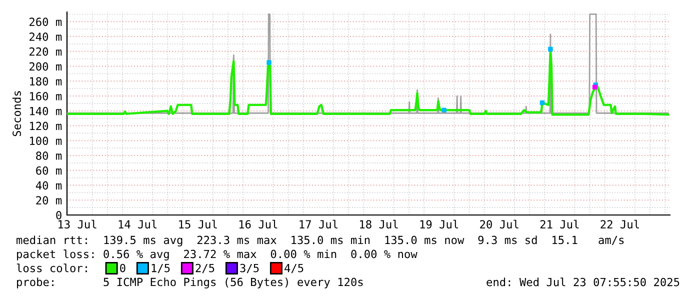  What do you see at coordinates (51, 268) in the screenshot?
I see `text: loss color:` at bounding box center [51, 268].